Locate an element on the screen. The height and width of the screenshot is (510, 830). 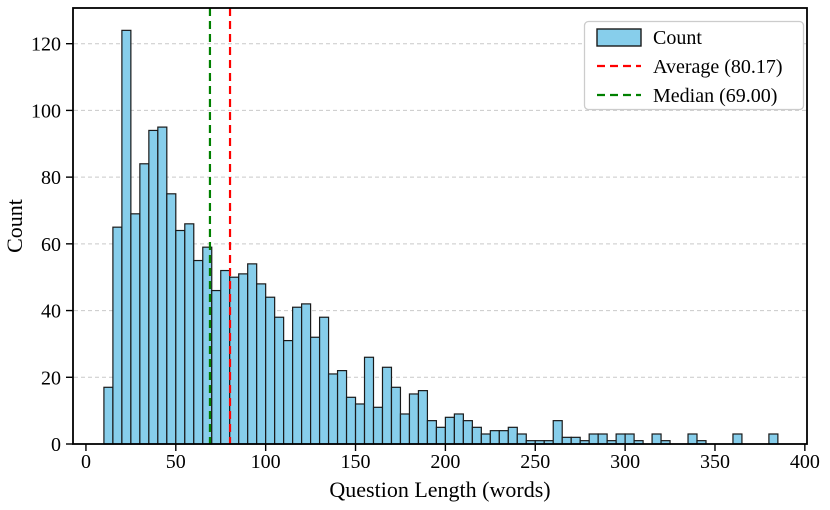
x-tick-label: 0 is located at coordinates (86, 462).